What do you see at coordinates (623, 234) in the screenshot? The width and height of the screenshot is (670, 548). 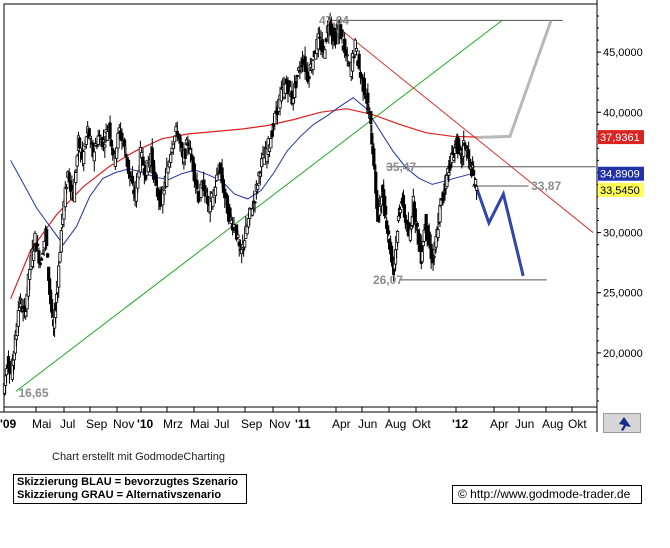 I see `y-tick-label: 30,0000` at bounding box center [623, 234].